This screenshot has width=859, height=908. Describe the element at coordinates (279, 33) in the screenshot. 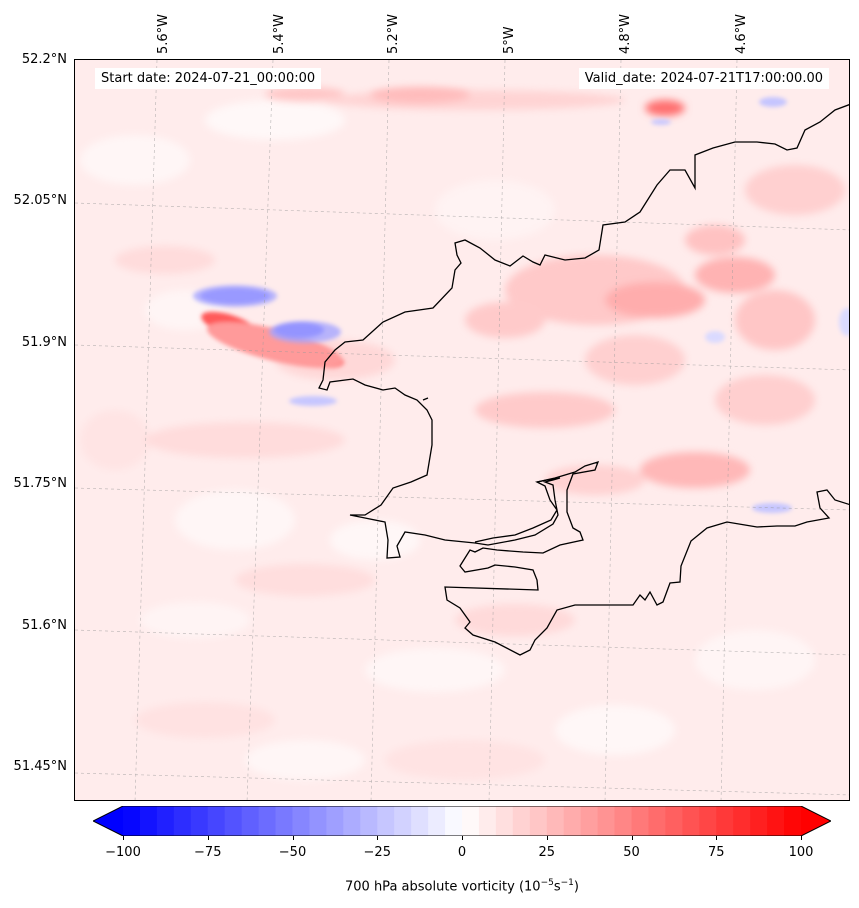

I see `lon-label-5.4w: 5.4°W` at that location.